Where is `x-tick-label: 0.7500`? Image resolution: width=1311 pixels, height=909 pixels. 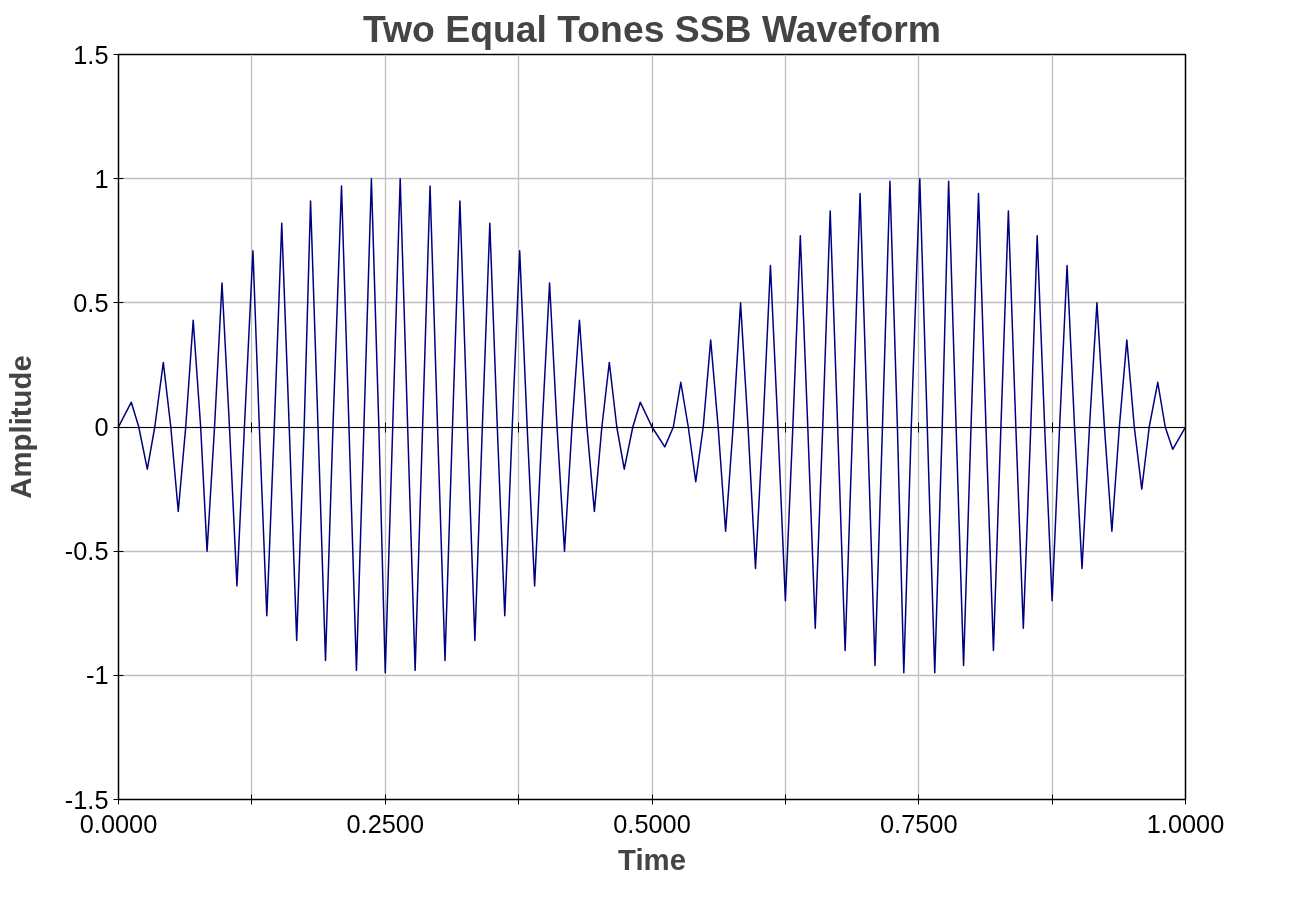
x-tick-label: 0.7500 is located at coordinates (919, 823).